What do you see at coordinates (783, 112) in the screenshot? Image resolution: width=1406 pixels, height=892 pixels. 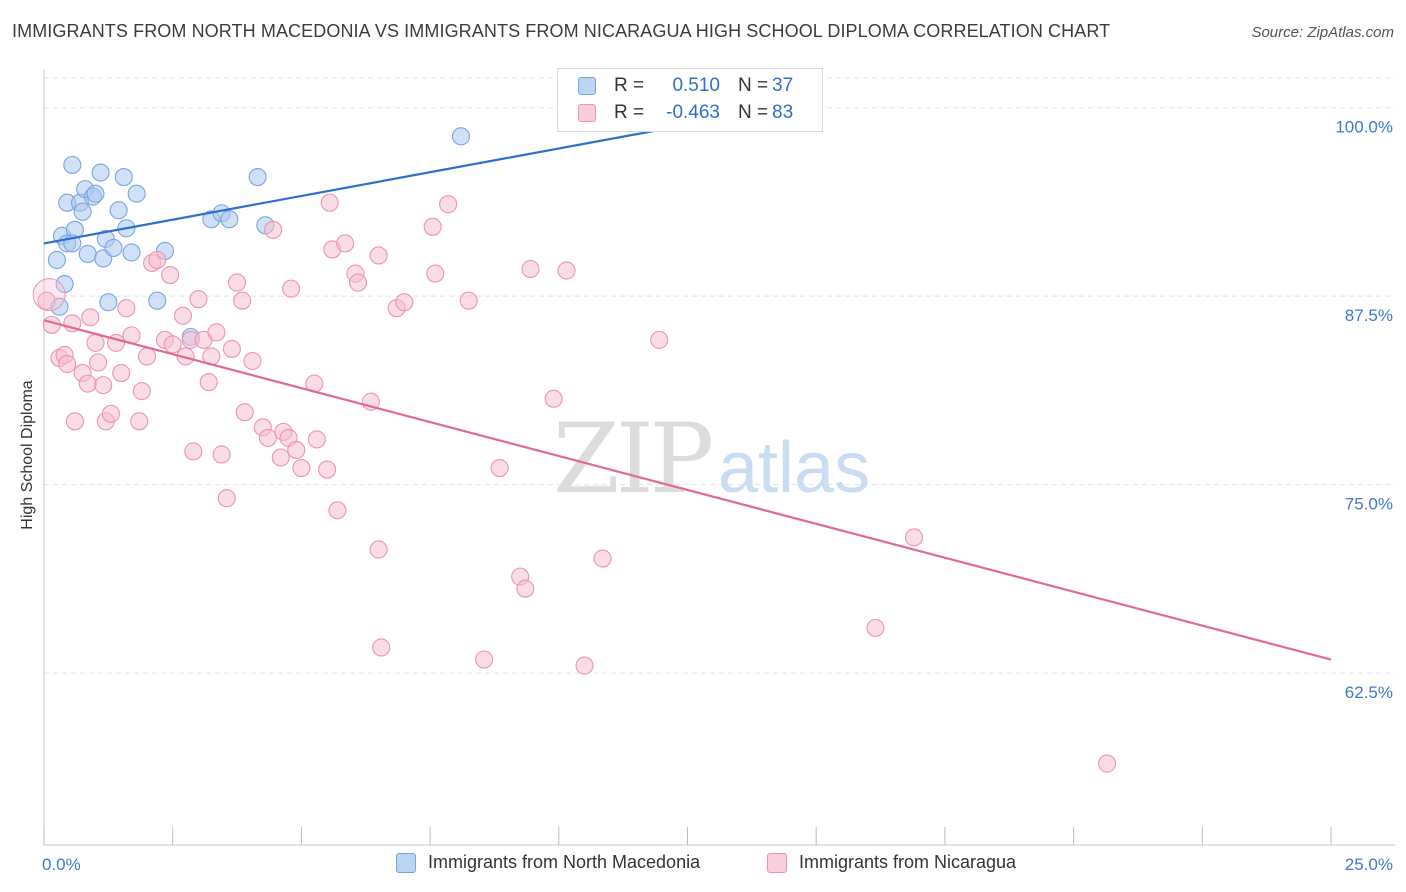 I see `legend-n-value: 83` at bounding box center [783, 112].